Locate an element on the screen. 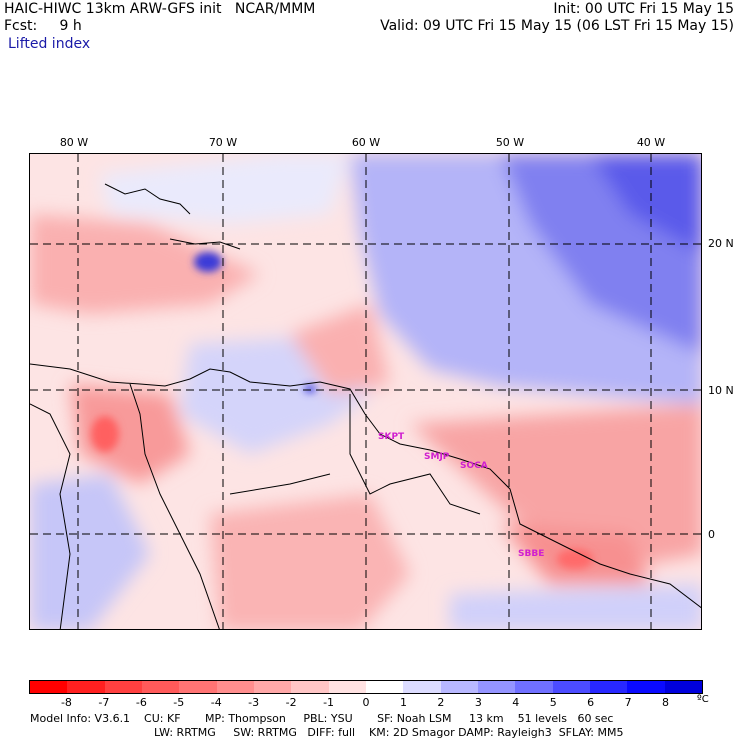 The image size is (740, 740). colorbar-tick-label: -8 is located at coordinates (66, 702).